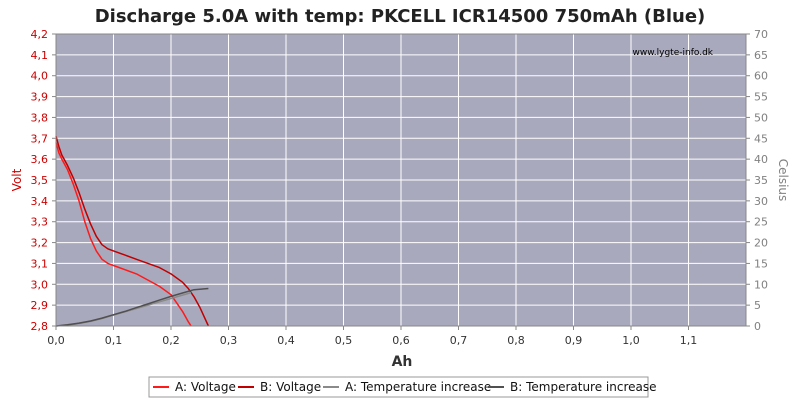 This screenshot has width=800, height=400. I want to click on y-tick-label: 3,0, so click(40, 284).